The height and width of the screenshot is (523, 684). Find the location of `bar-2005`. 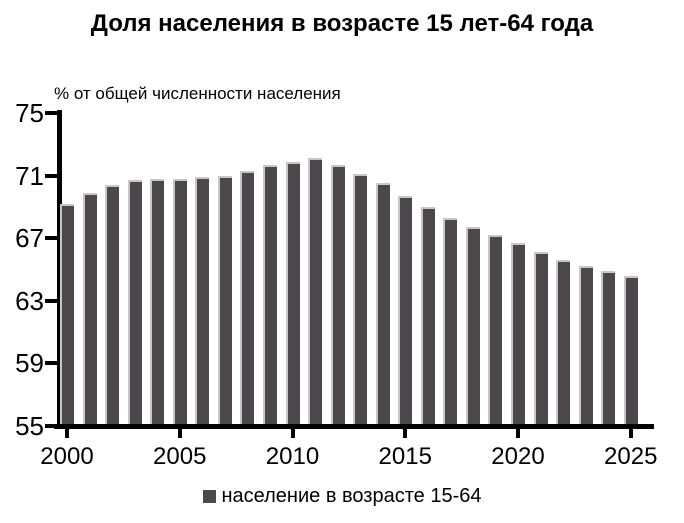

bar-2005 is located at coordinates (179, 302).